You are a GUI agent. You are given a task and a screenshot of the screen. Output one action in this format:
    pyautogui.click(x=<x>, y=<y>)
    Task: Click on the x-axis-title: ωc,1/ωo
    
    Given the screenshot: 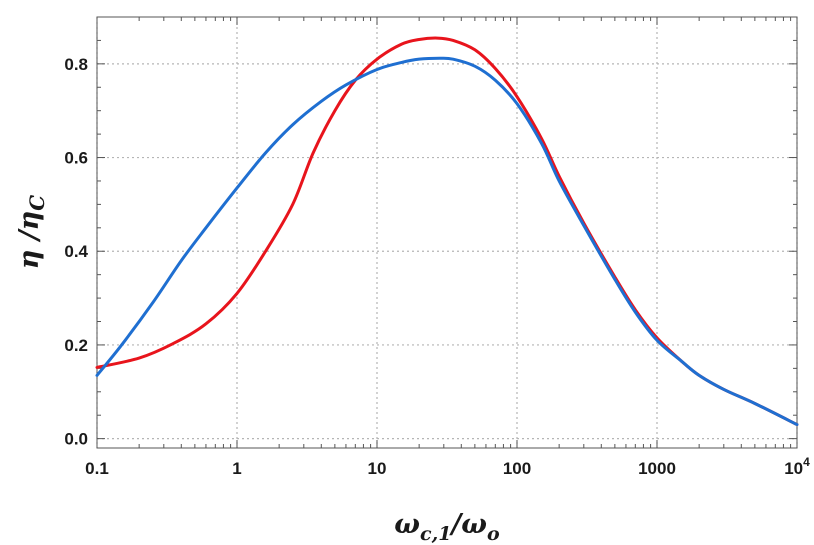 What is the action you would take?
    pyautogui.click(x=447, y=527)
    